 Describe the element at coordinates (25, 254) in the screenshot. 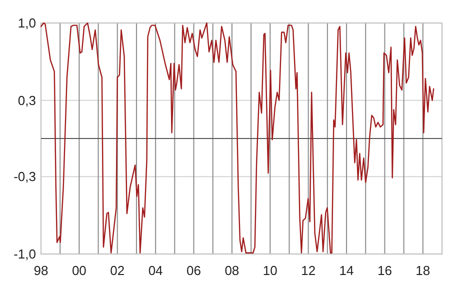

I see `y-tick-label: -1,0` at that location.